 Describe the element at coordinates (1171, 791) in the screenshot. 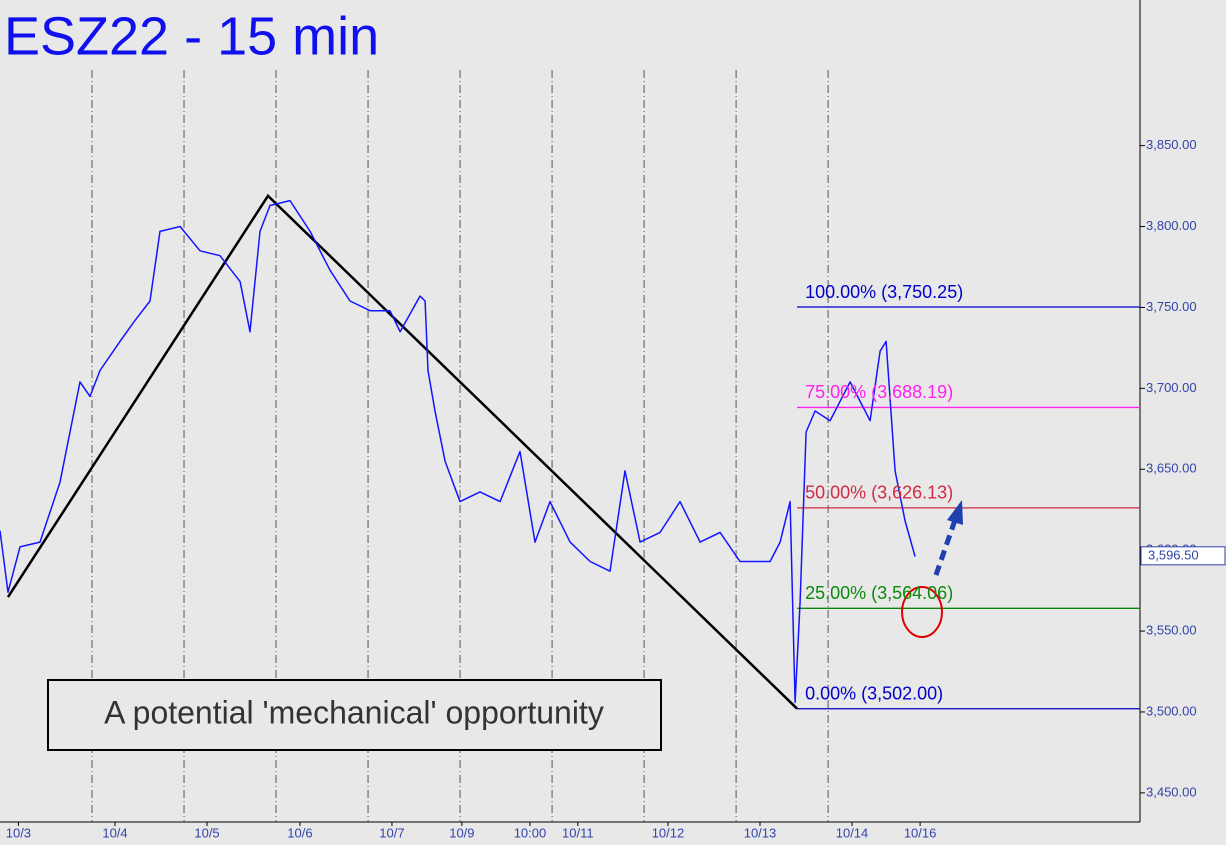

I see `y-tick-label: 3,450.00` at that location.